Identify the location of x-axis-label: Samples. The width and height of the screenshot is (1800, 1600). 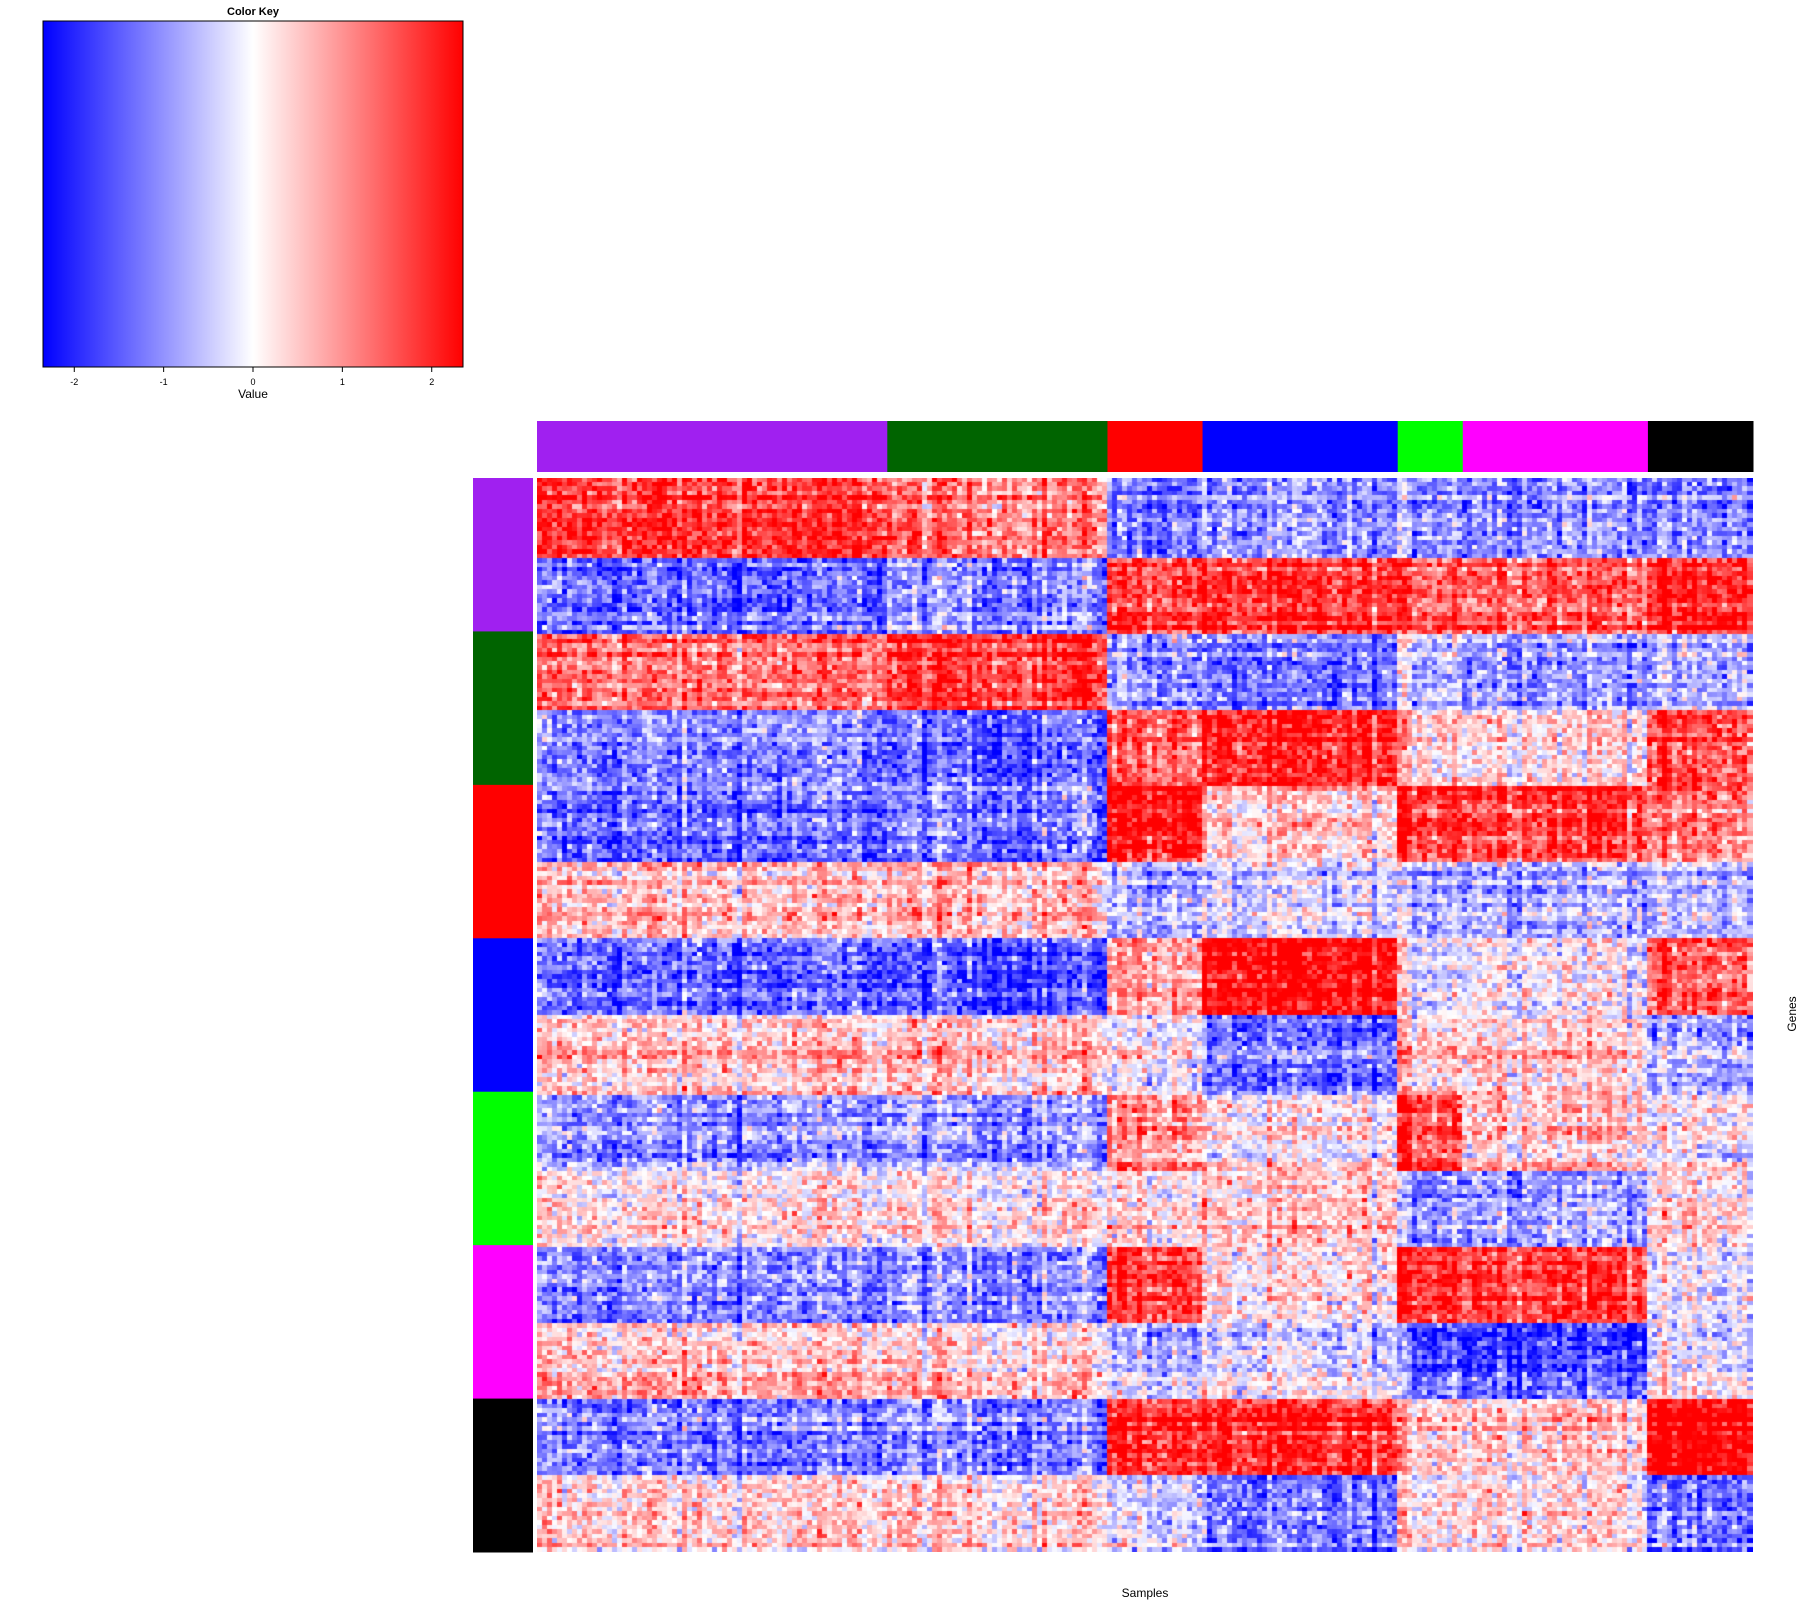
(1145, 1593).